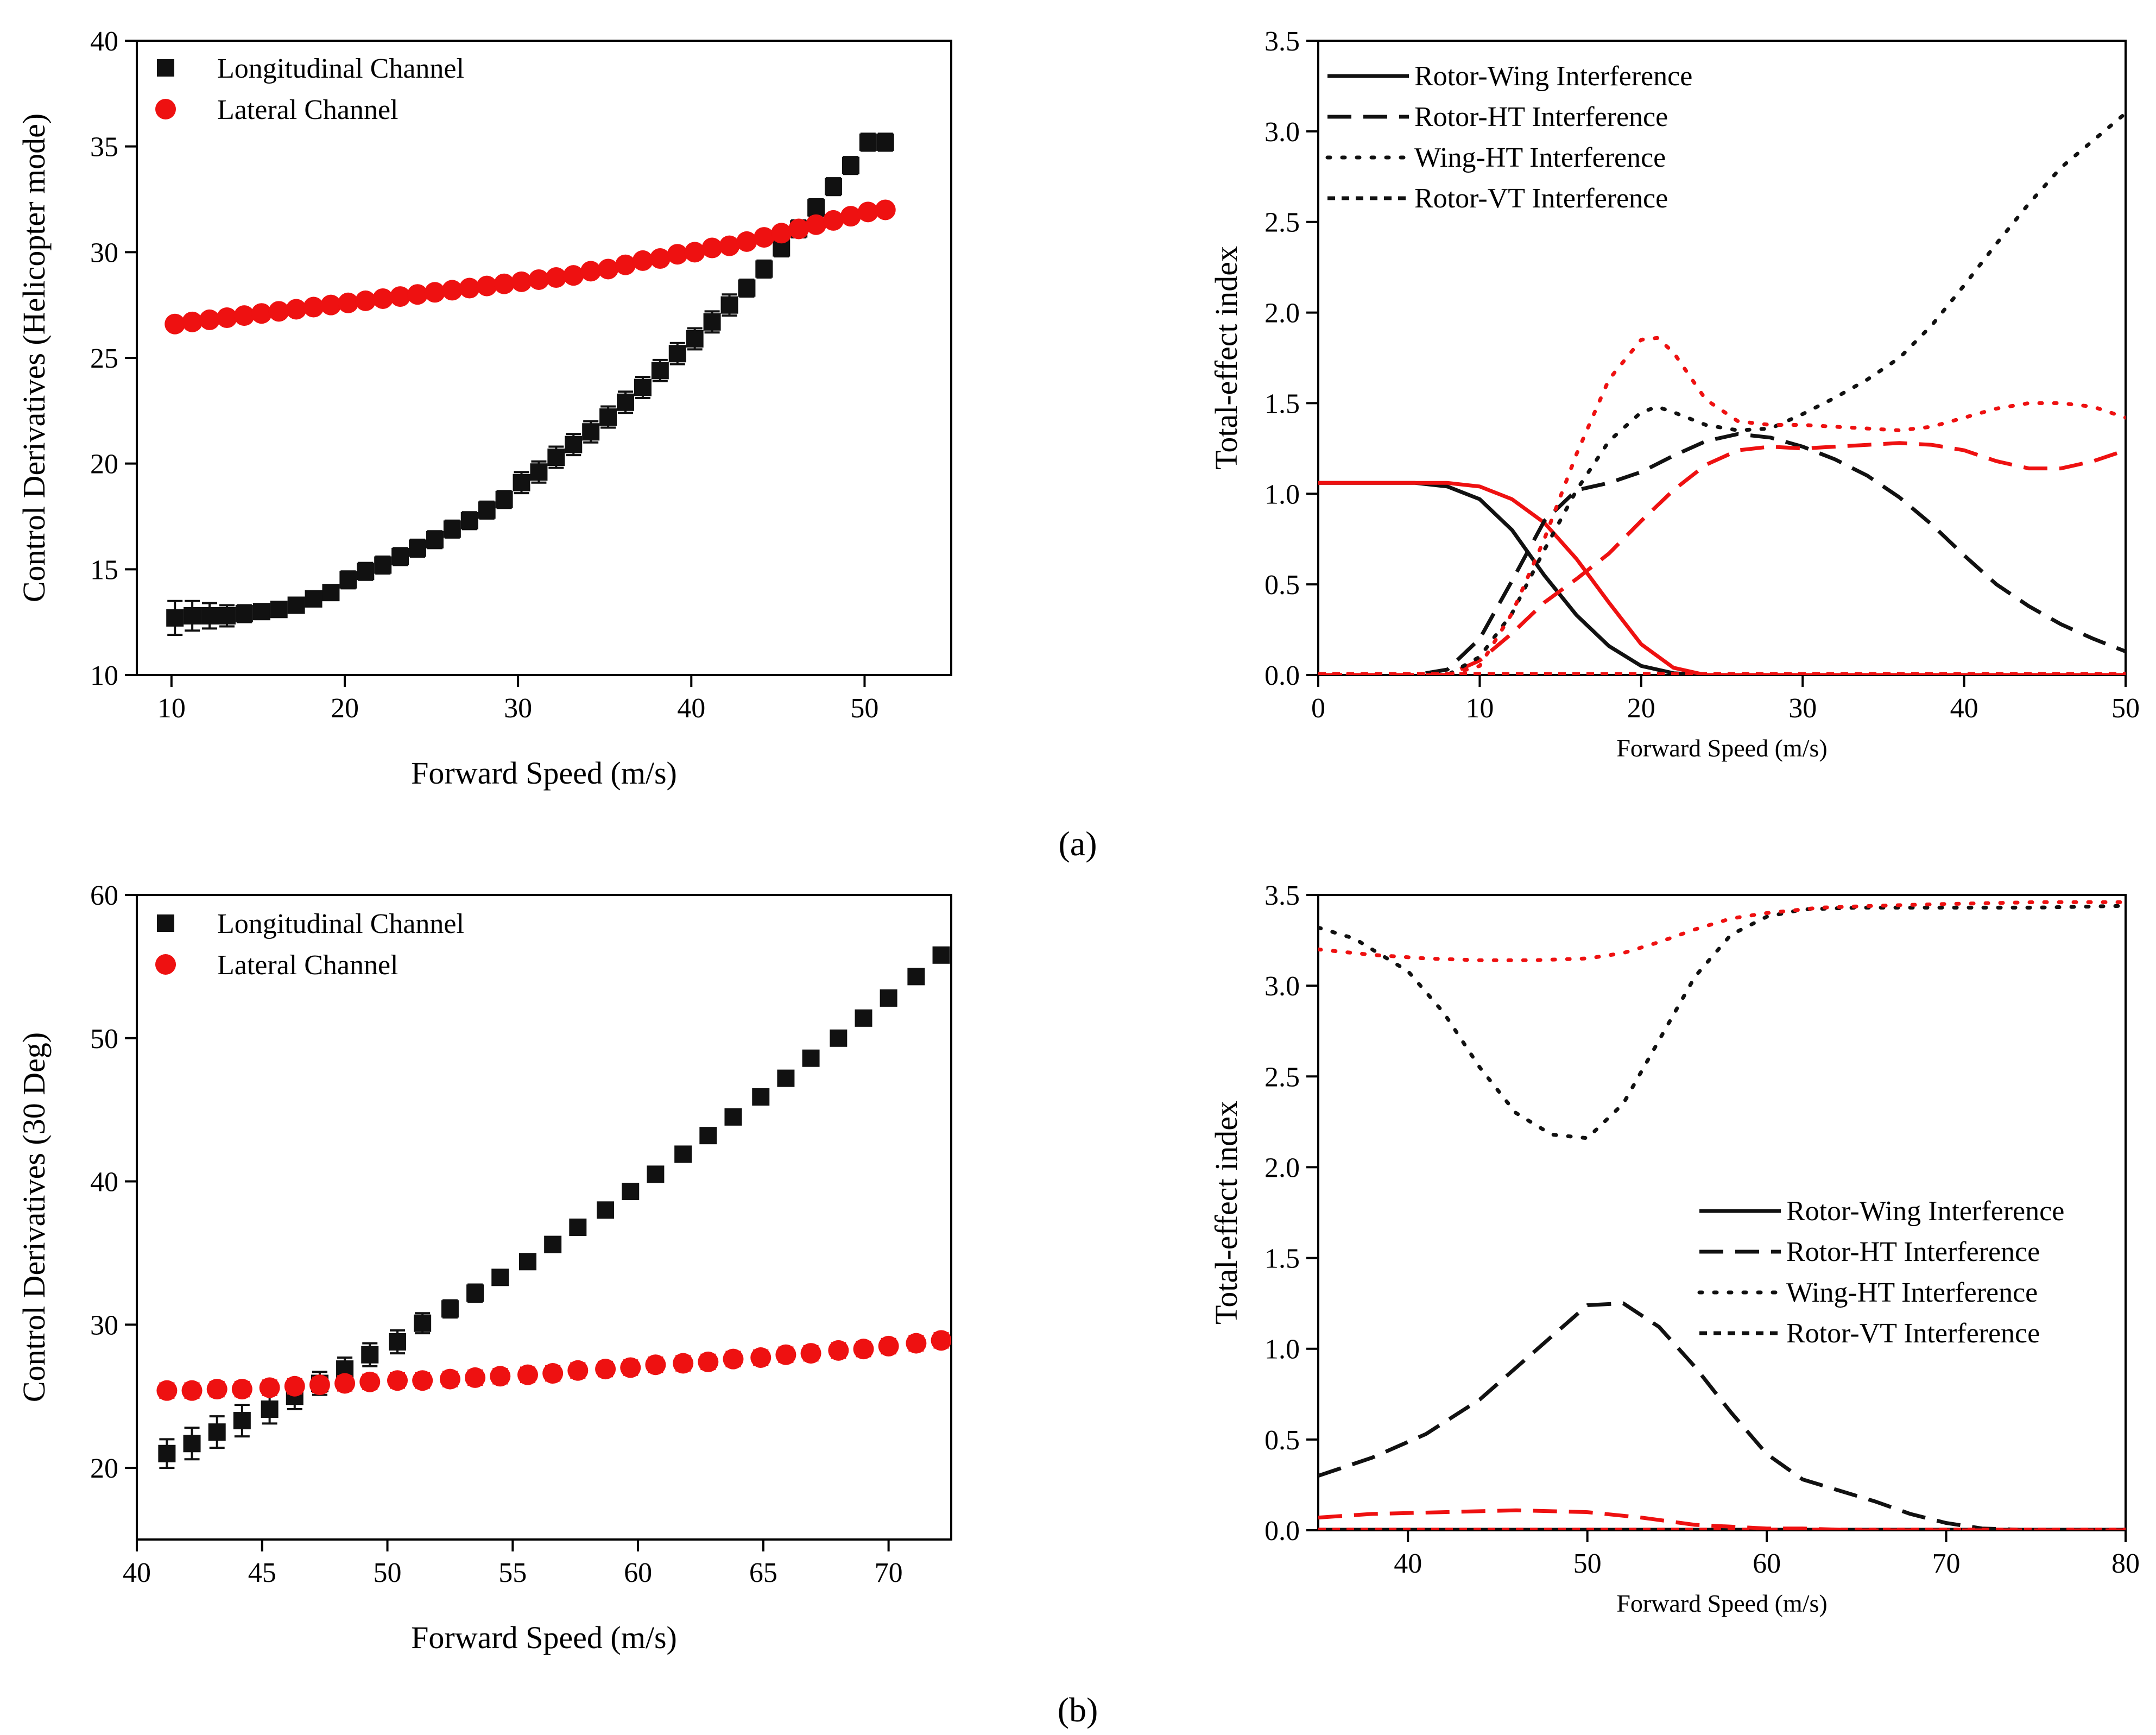 This screenshot has width=2156, height=1735. What do you see at coordinates (1913, 1333) in the screenshot?
I see `legend-label: Rotor-VT Interference` at bounding box center [1913, 1333].